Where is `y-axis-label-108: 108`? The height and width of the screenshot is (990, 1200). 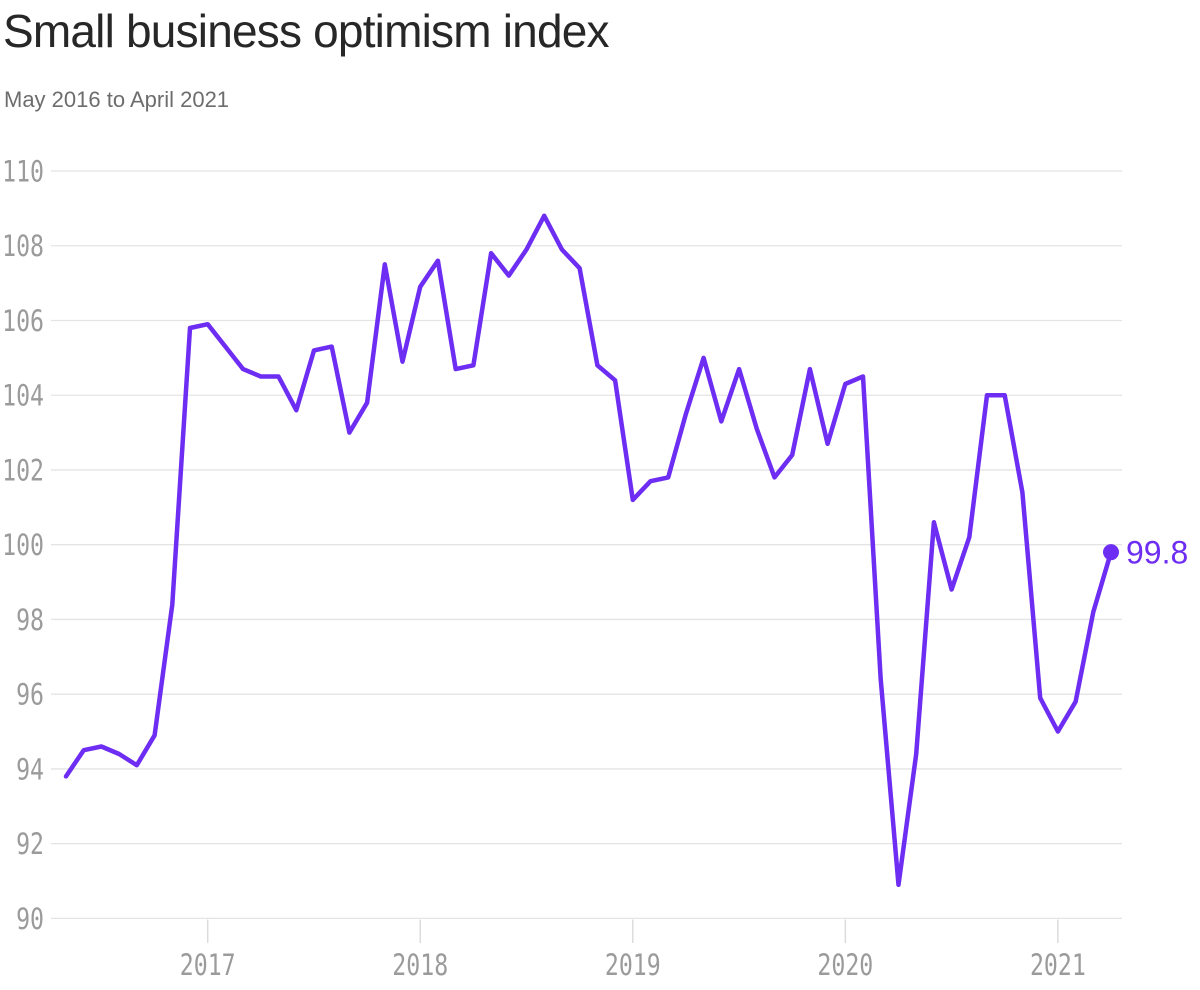
y-axis-label-108: 108 is located at coordinates (23, 247).